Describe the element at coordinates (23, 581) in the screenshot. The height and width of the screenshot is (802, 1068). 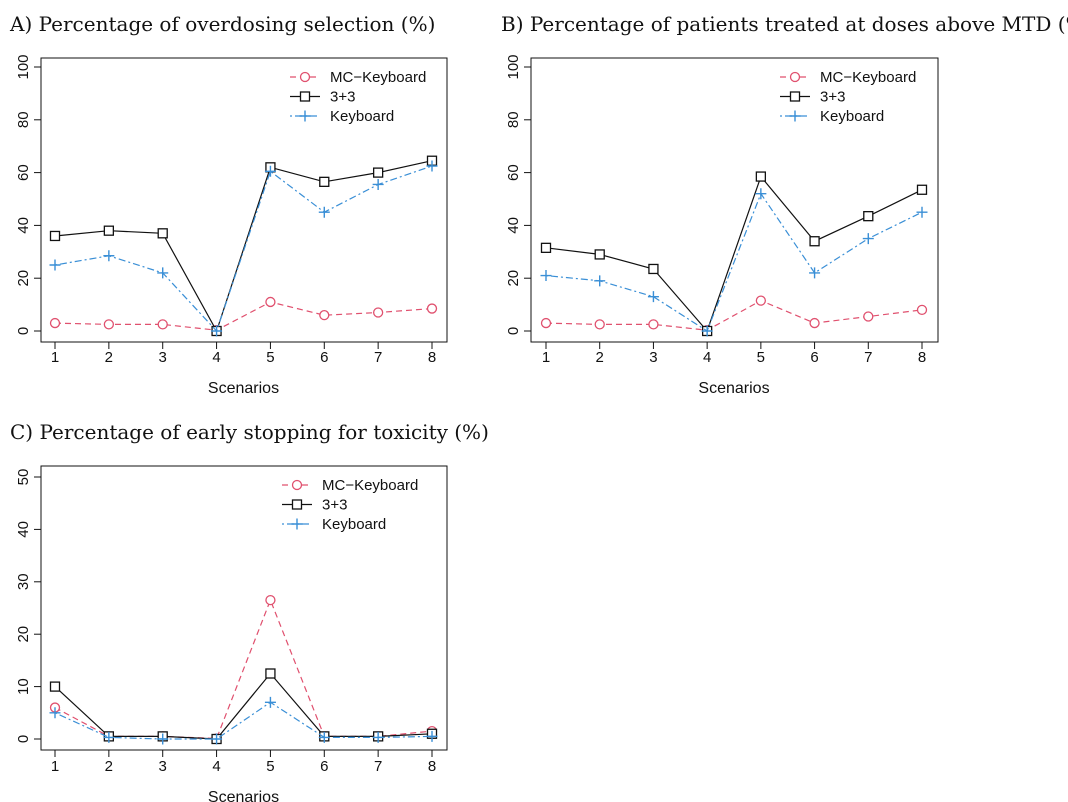
I see `y-tick-label: 30` at that location.